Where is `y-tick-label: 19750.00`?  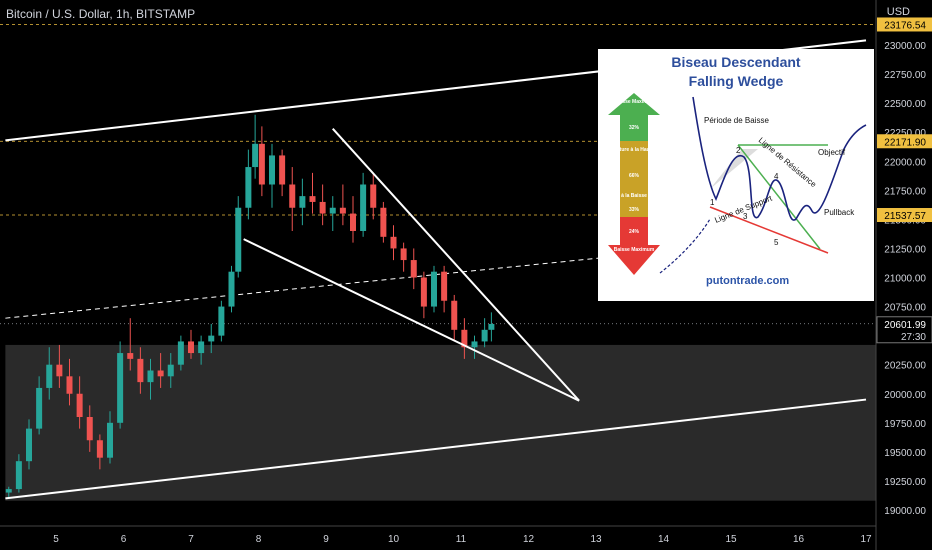 y-tick-label: 19750.00 is located at coordinates (905, 424).